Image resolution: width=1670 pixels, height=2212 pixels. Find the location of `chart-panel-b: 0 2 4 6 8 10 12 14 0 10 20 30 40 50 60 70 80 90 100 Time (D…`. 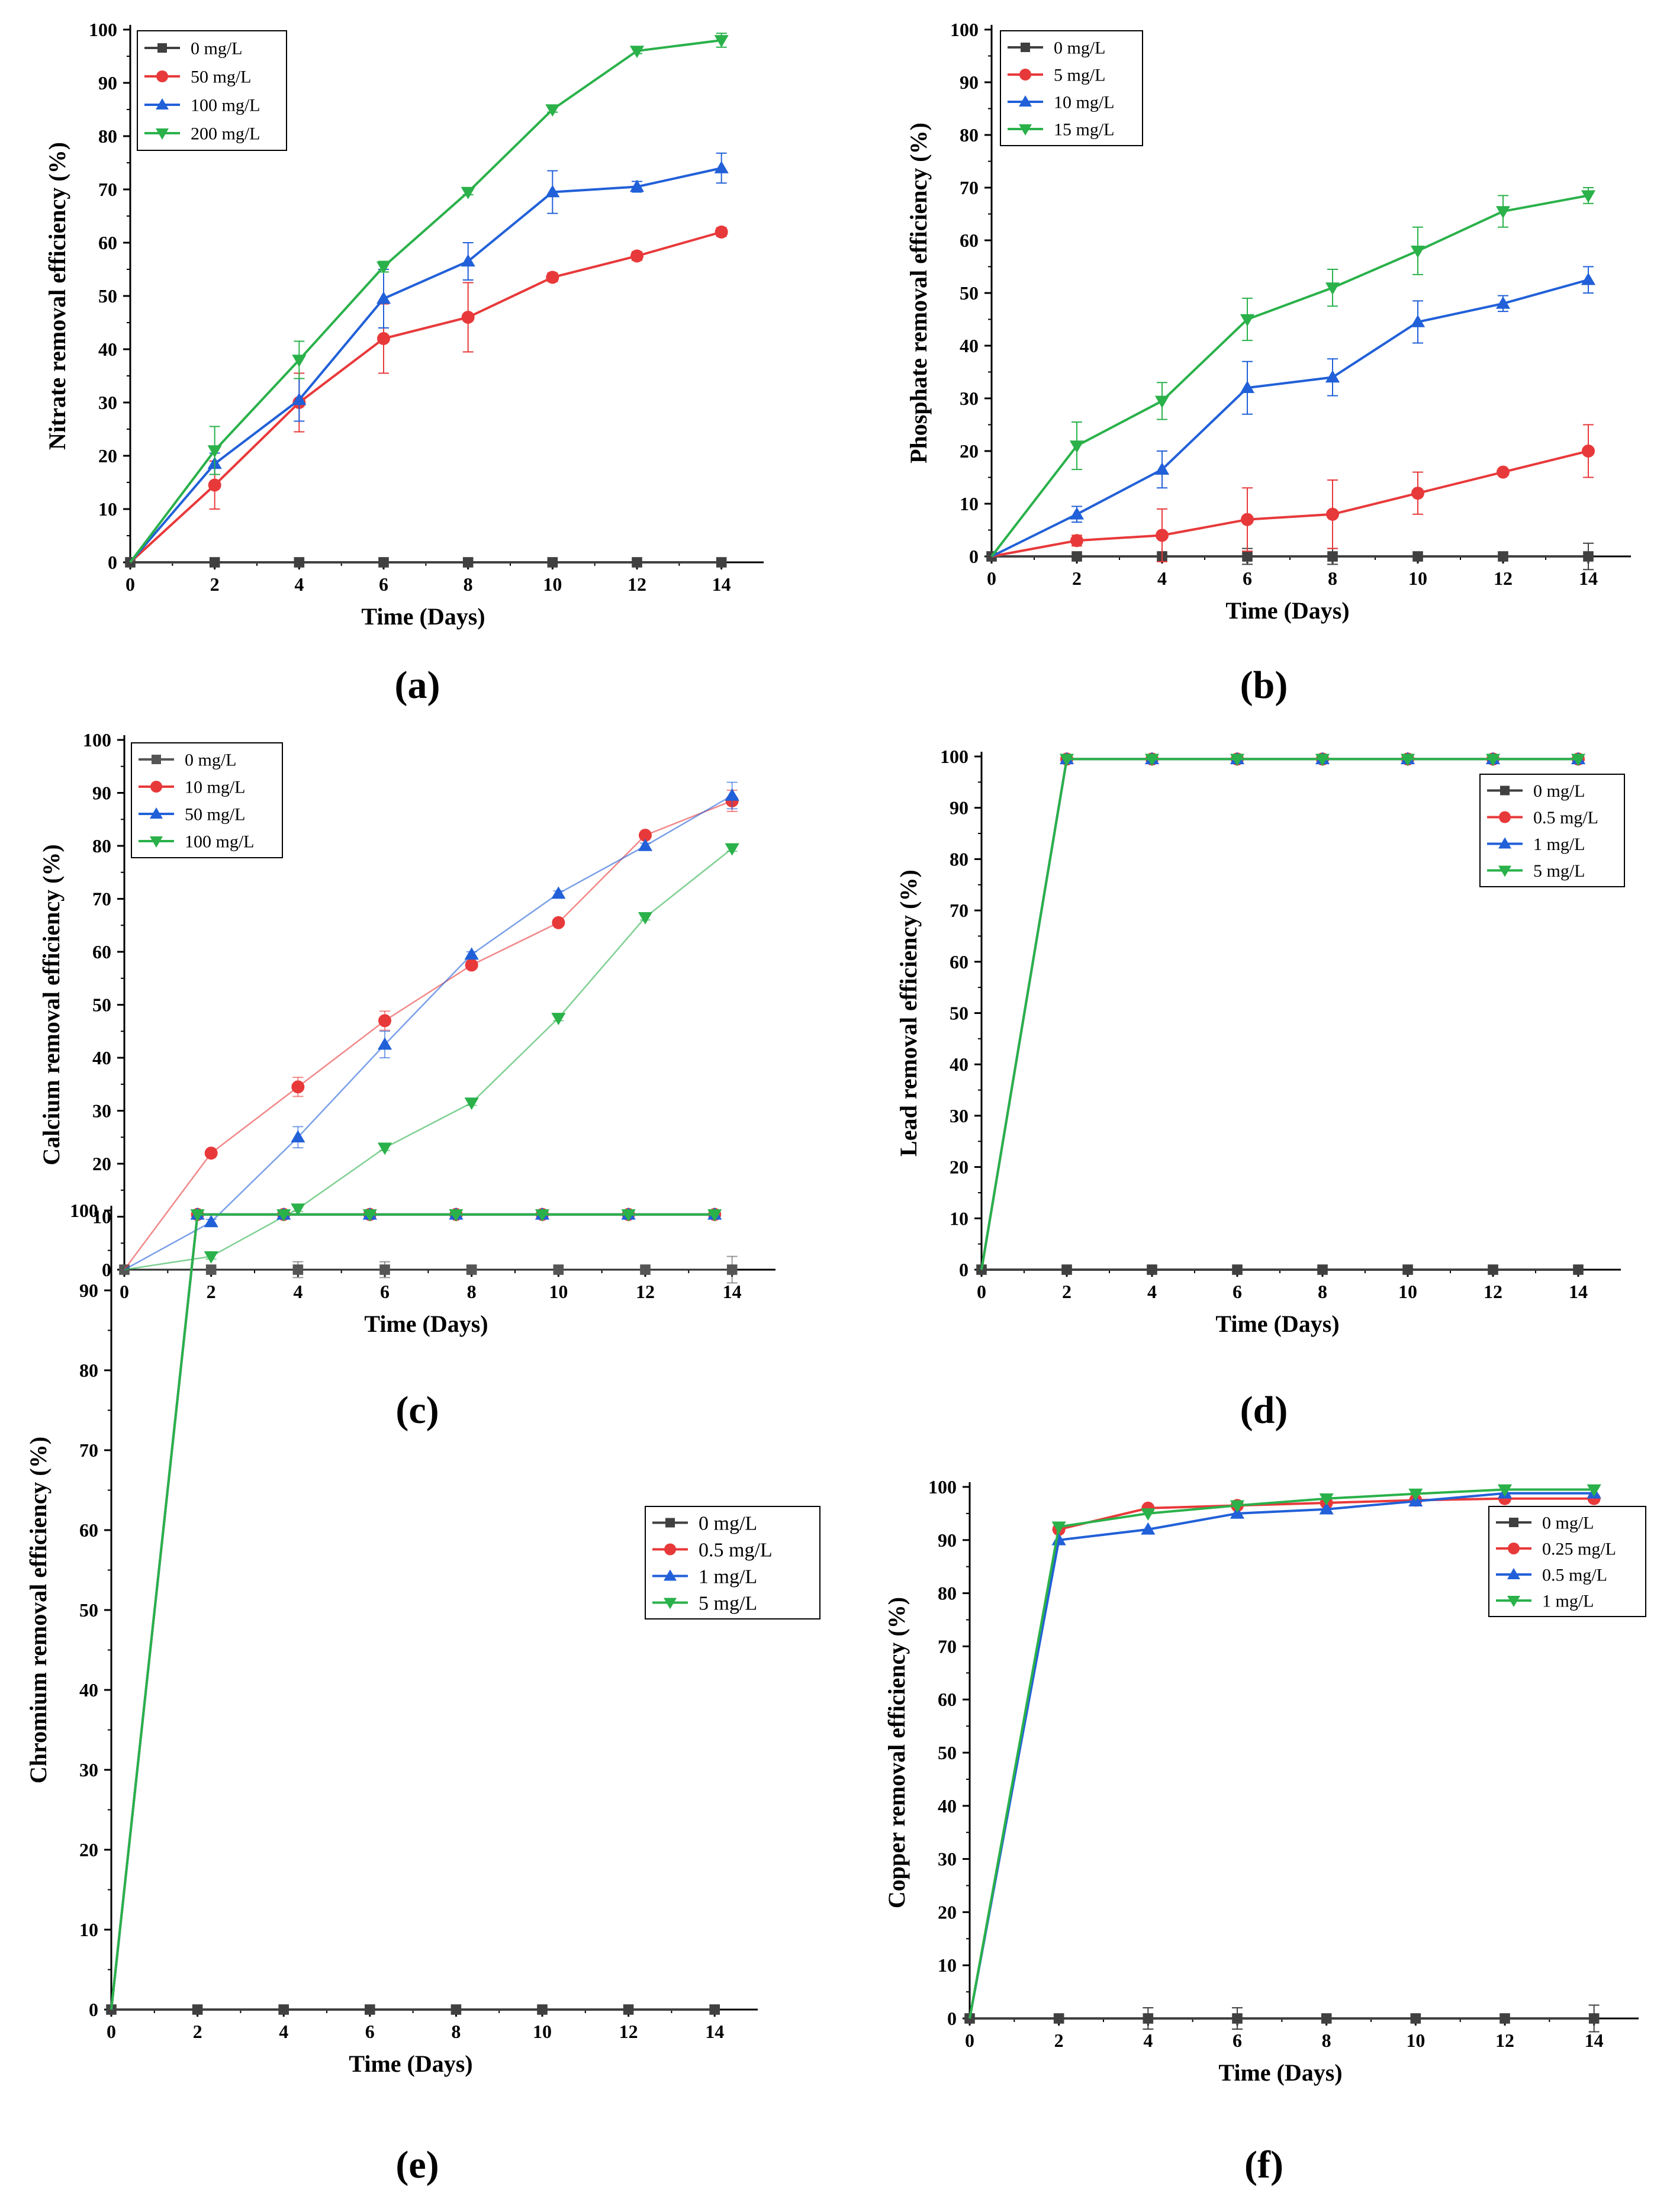

chart-panel-b: 0 2 4 6 8 10 12 14 0 10 20 30 40 50 60 70 80 90 100 Time (D… is located at coordinates (1268, 321).